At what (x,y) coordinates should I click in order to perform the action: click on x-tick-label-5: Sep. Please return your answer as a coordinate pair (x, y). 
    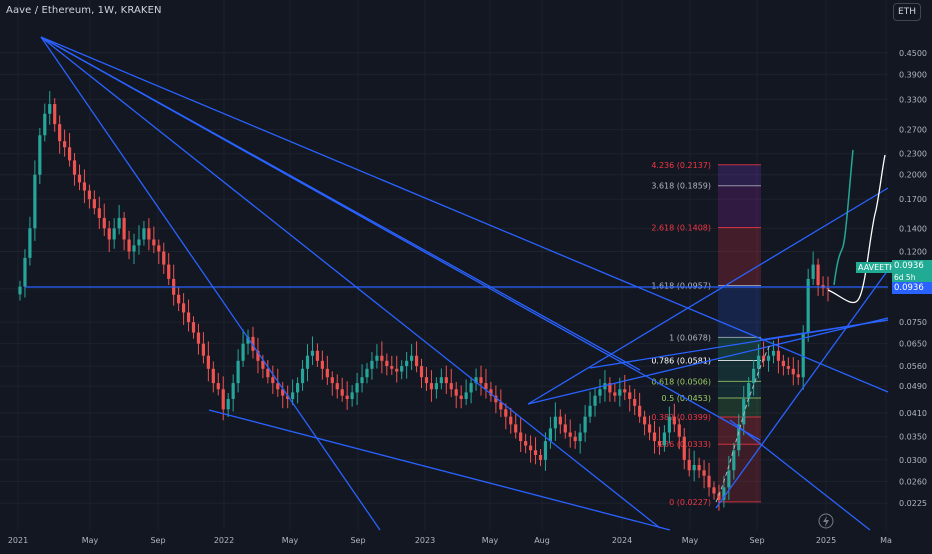
    Looking at the image, I should click on (357, 540).